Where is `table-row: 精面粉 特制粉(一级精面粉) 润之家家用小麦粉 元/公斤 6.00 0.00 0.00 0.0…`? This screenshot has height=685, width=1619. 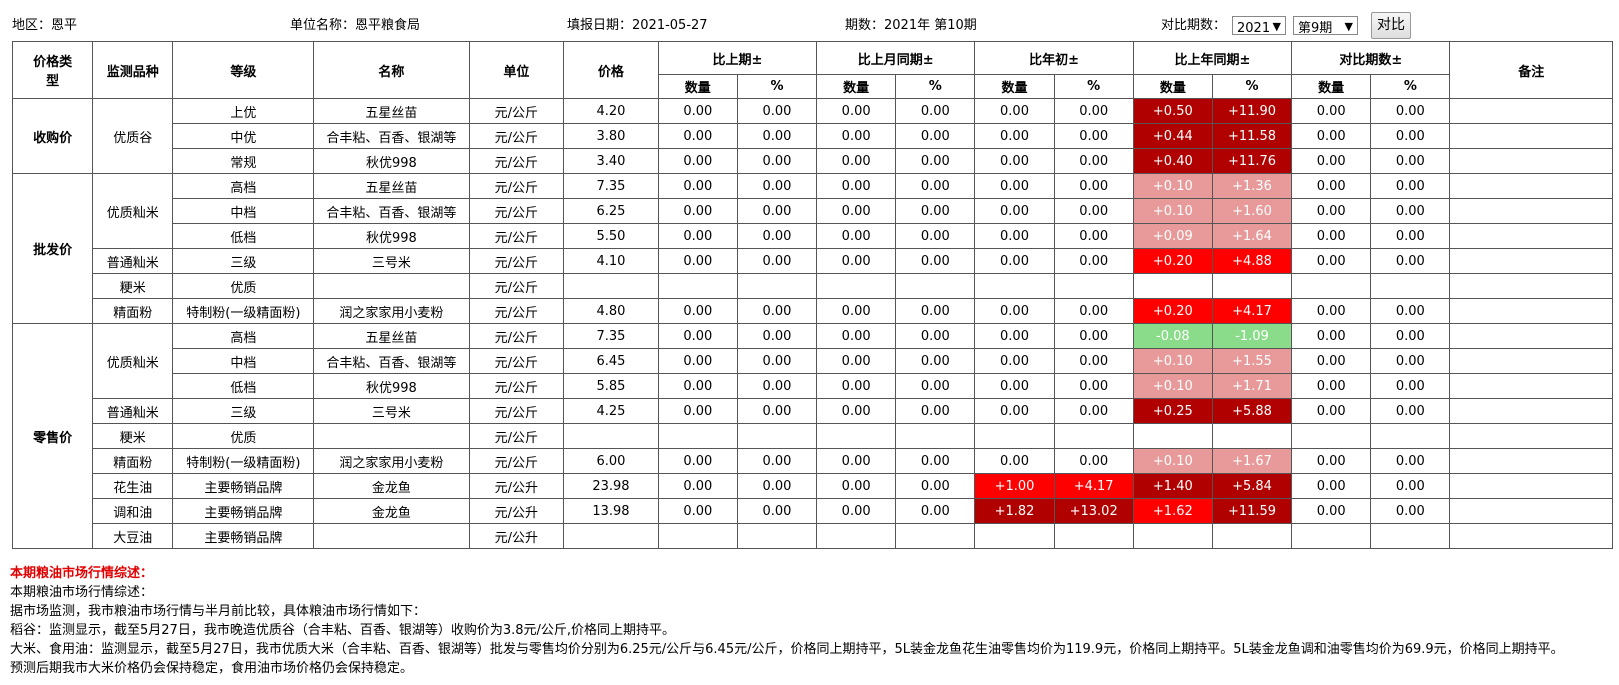 table-row: 精面粉 特制粉(一级精面粉) 润之家家用小麦粉 元/公斤 6.00 0.00 0.00 0.0… is located at coordinates (813, 461).